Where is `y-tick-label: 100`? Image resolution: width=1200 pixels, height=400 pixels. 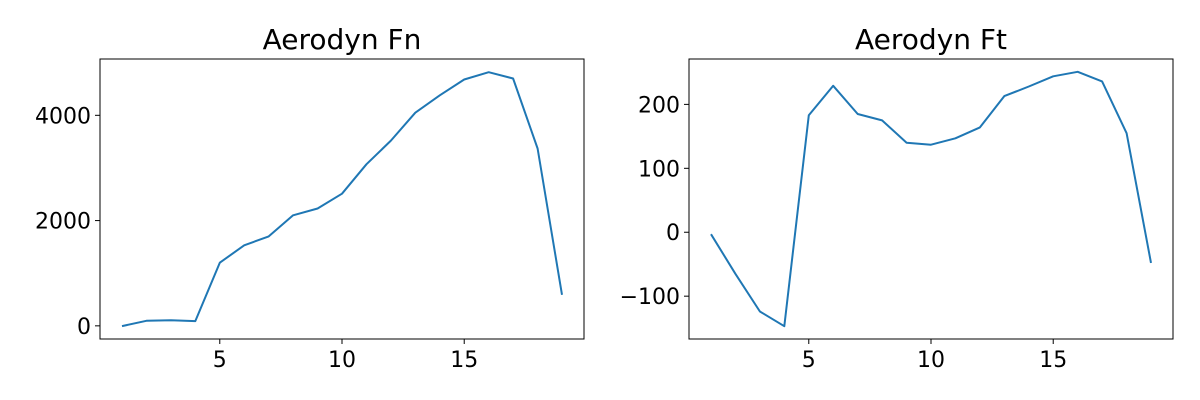 y-tick-label: 100 is located at coordinates (659, 169).